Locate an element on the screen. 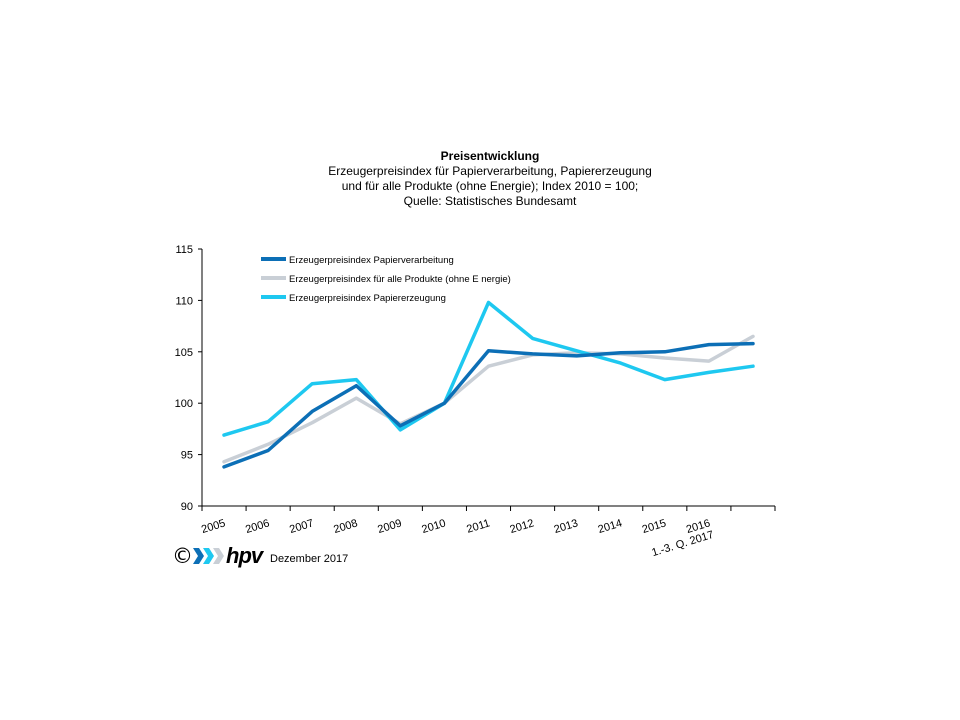 Image resolution: width=960 pixels, height=720 pixels. y-tick-label: 95 is located at coordinates (187, 456).